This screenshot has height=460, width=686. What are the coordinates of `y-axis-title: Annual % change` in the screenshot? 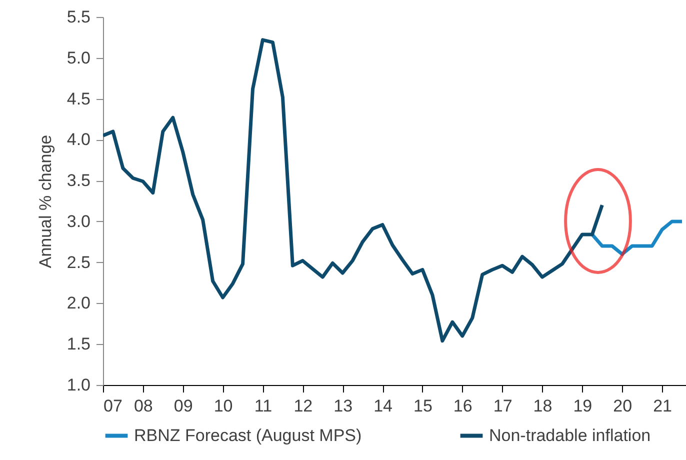 It's located at (45, 201).